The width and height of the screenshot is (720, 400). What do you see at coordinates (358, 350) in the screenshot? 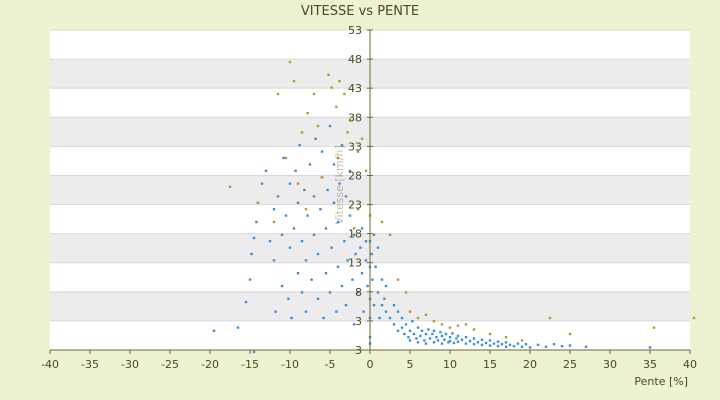
I see `y-tick-label: 3` at bounding box center [358, 350].